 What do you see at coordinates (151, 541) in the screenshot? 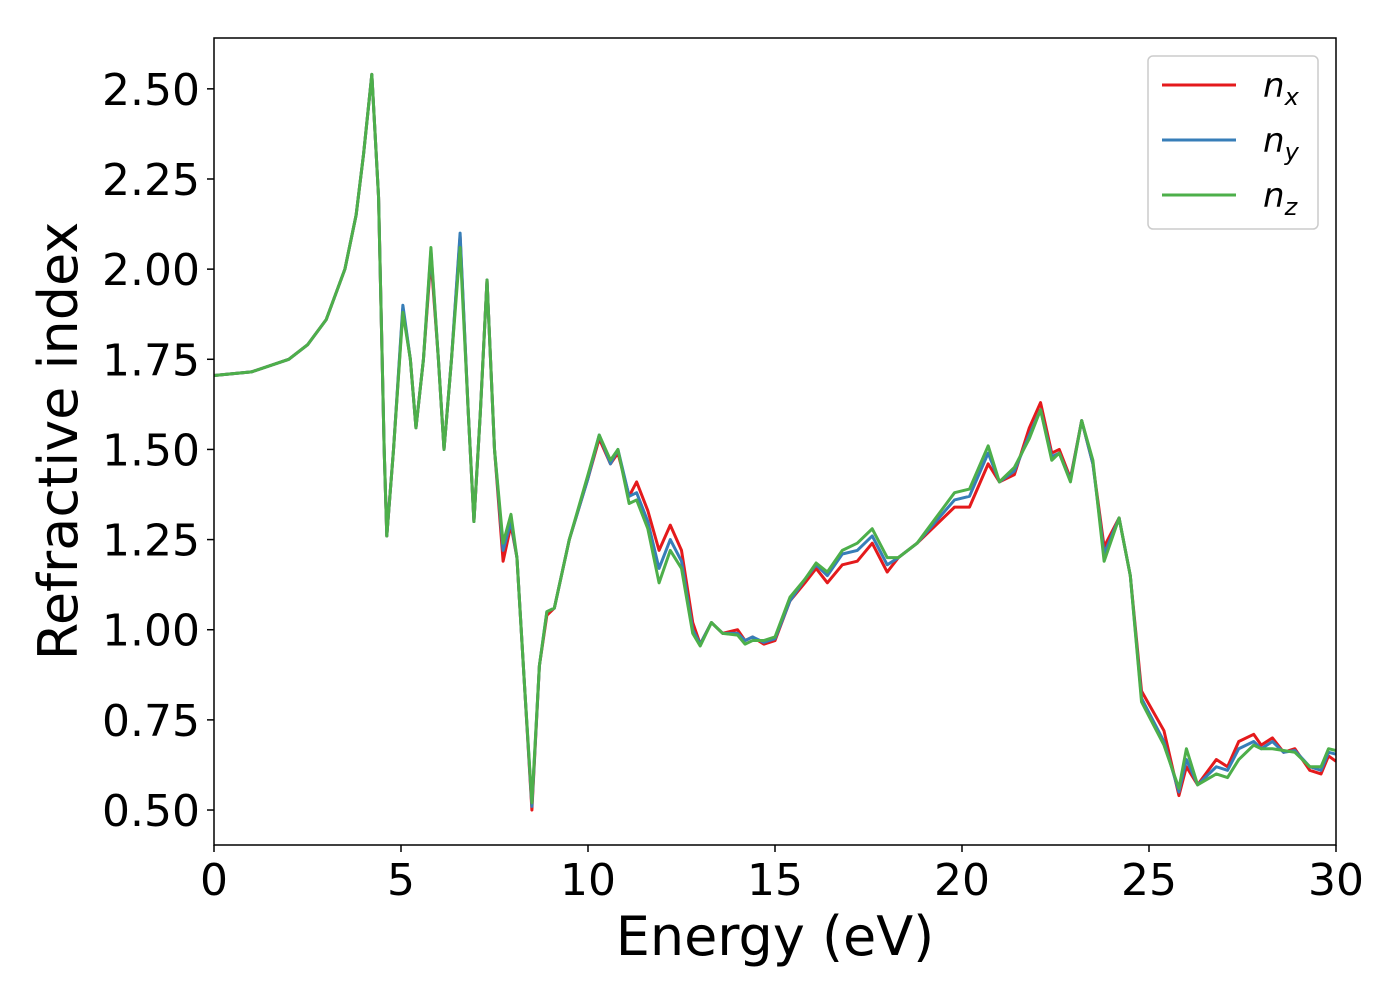
I see `y-tick-label: 1.25` at bounding box center [151, 541].